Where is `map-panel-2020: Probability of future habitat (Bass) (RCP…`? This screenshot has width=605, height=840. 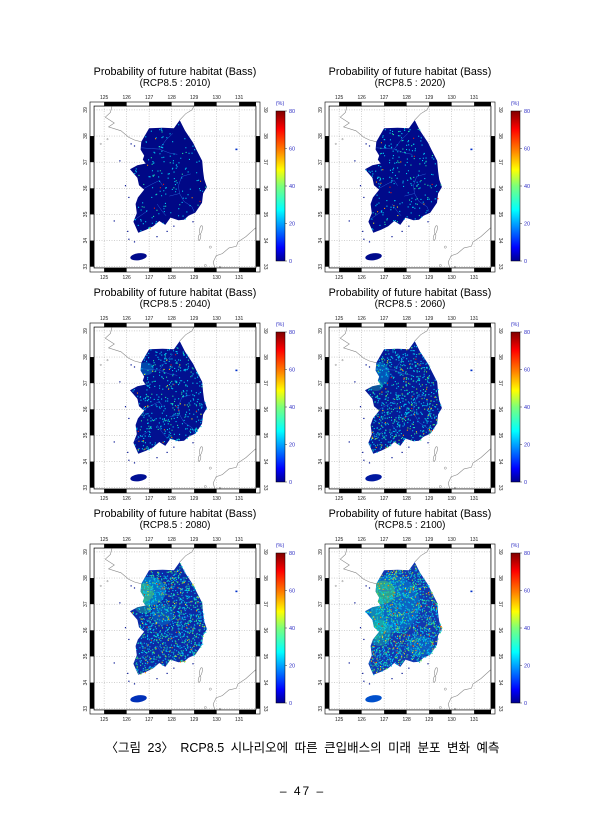 map-panel-2020: Probability of future habitat (Bass) (RCP… is located at coordinates (431, 176).